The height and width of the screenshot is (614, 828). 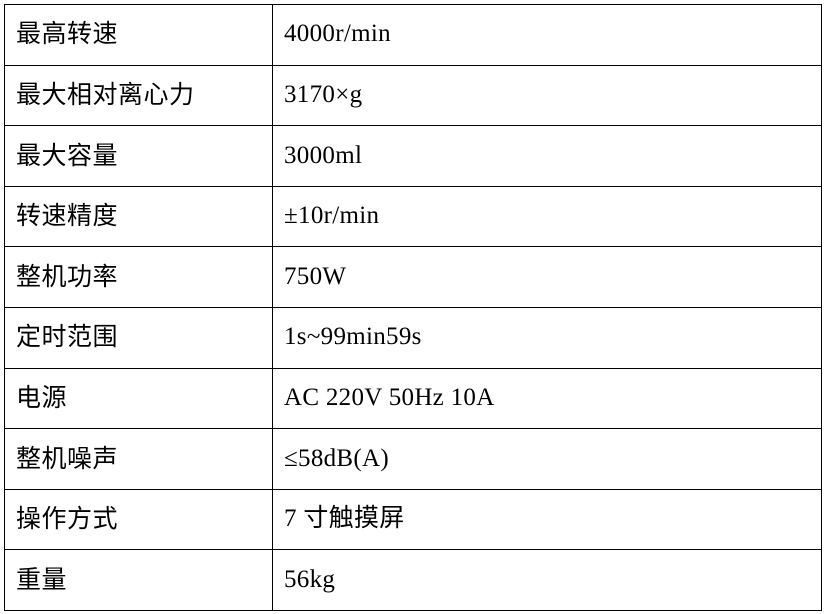 I want to click on table-row: 操作方式 7 寸触摸屏, so click(x=413, y=519).